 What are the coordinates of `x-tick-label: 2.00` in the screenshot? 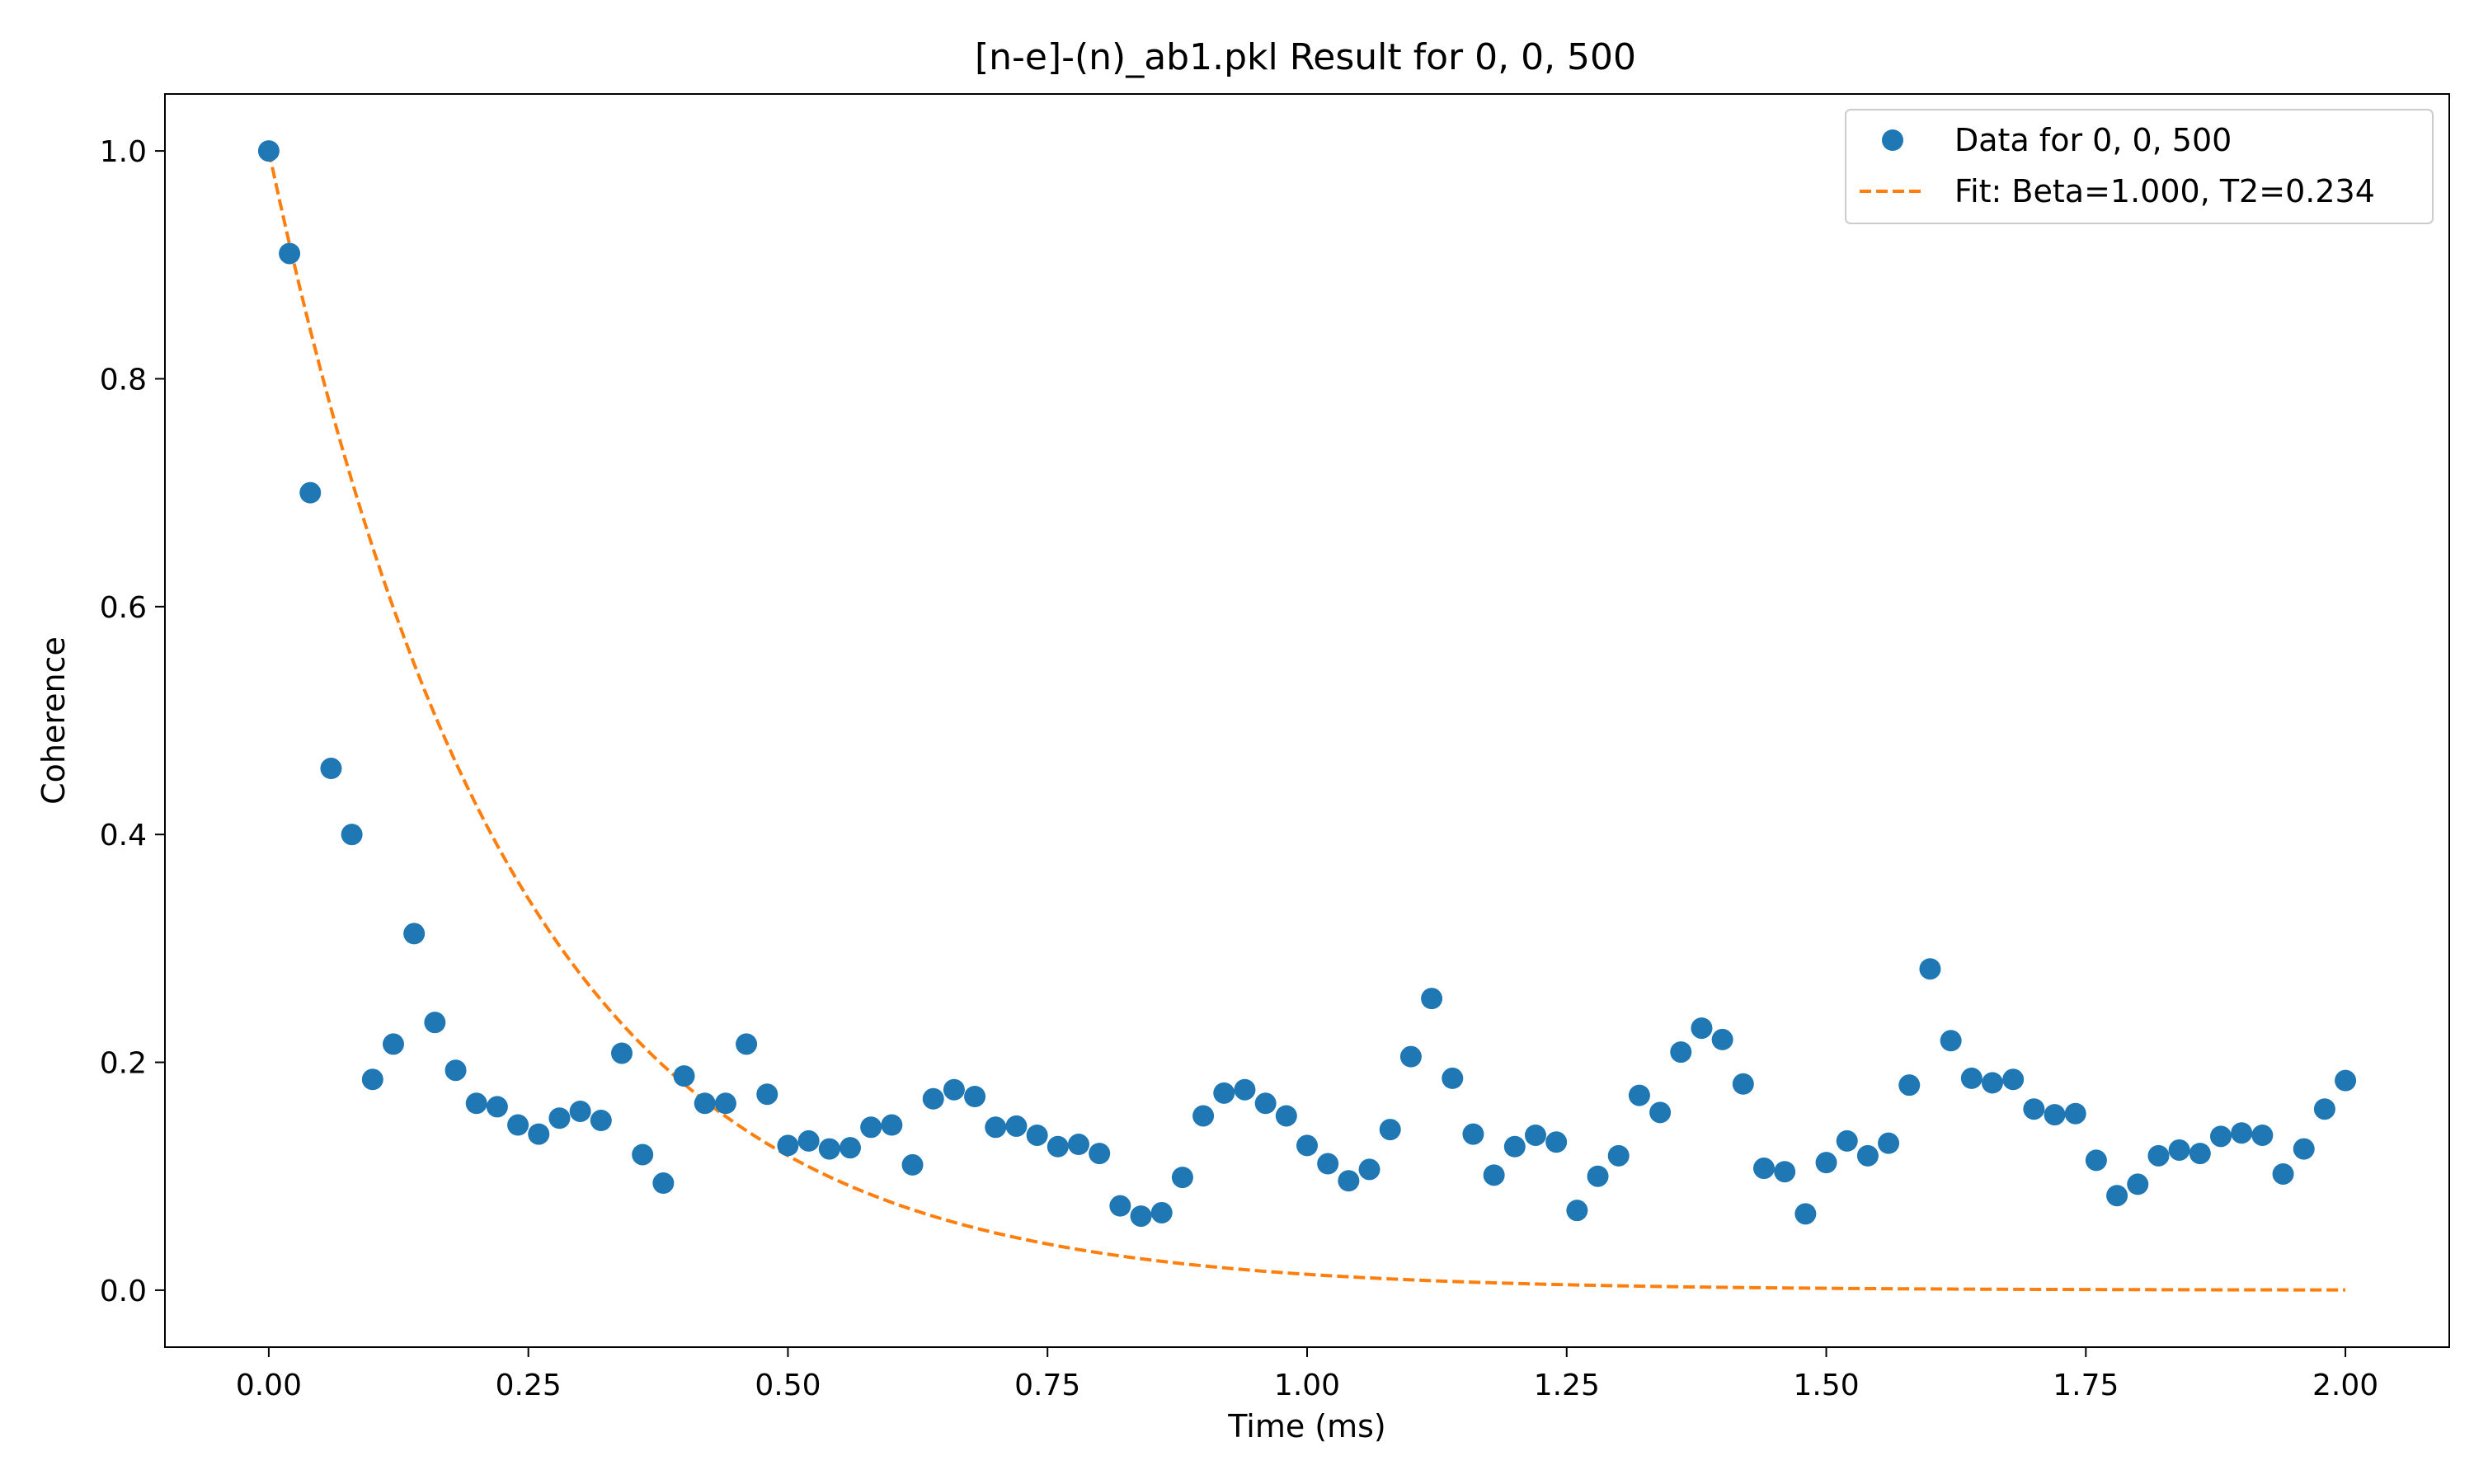 It's located at (2345, 1385).